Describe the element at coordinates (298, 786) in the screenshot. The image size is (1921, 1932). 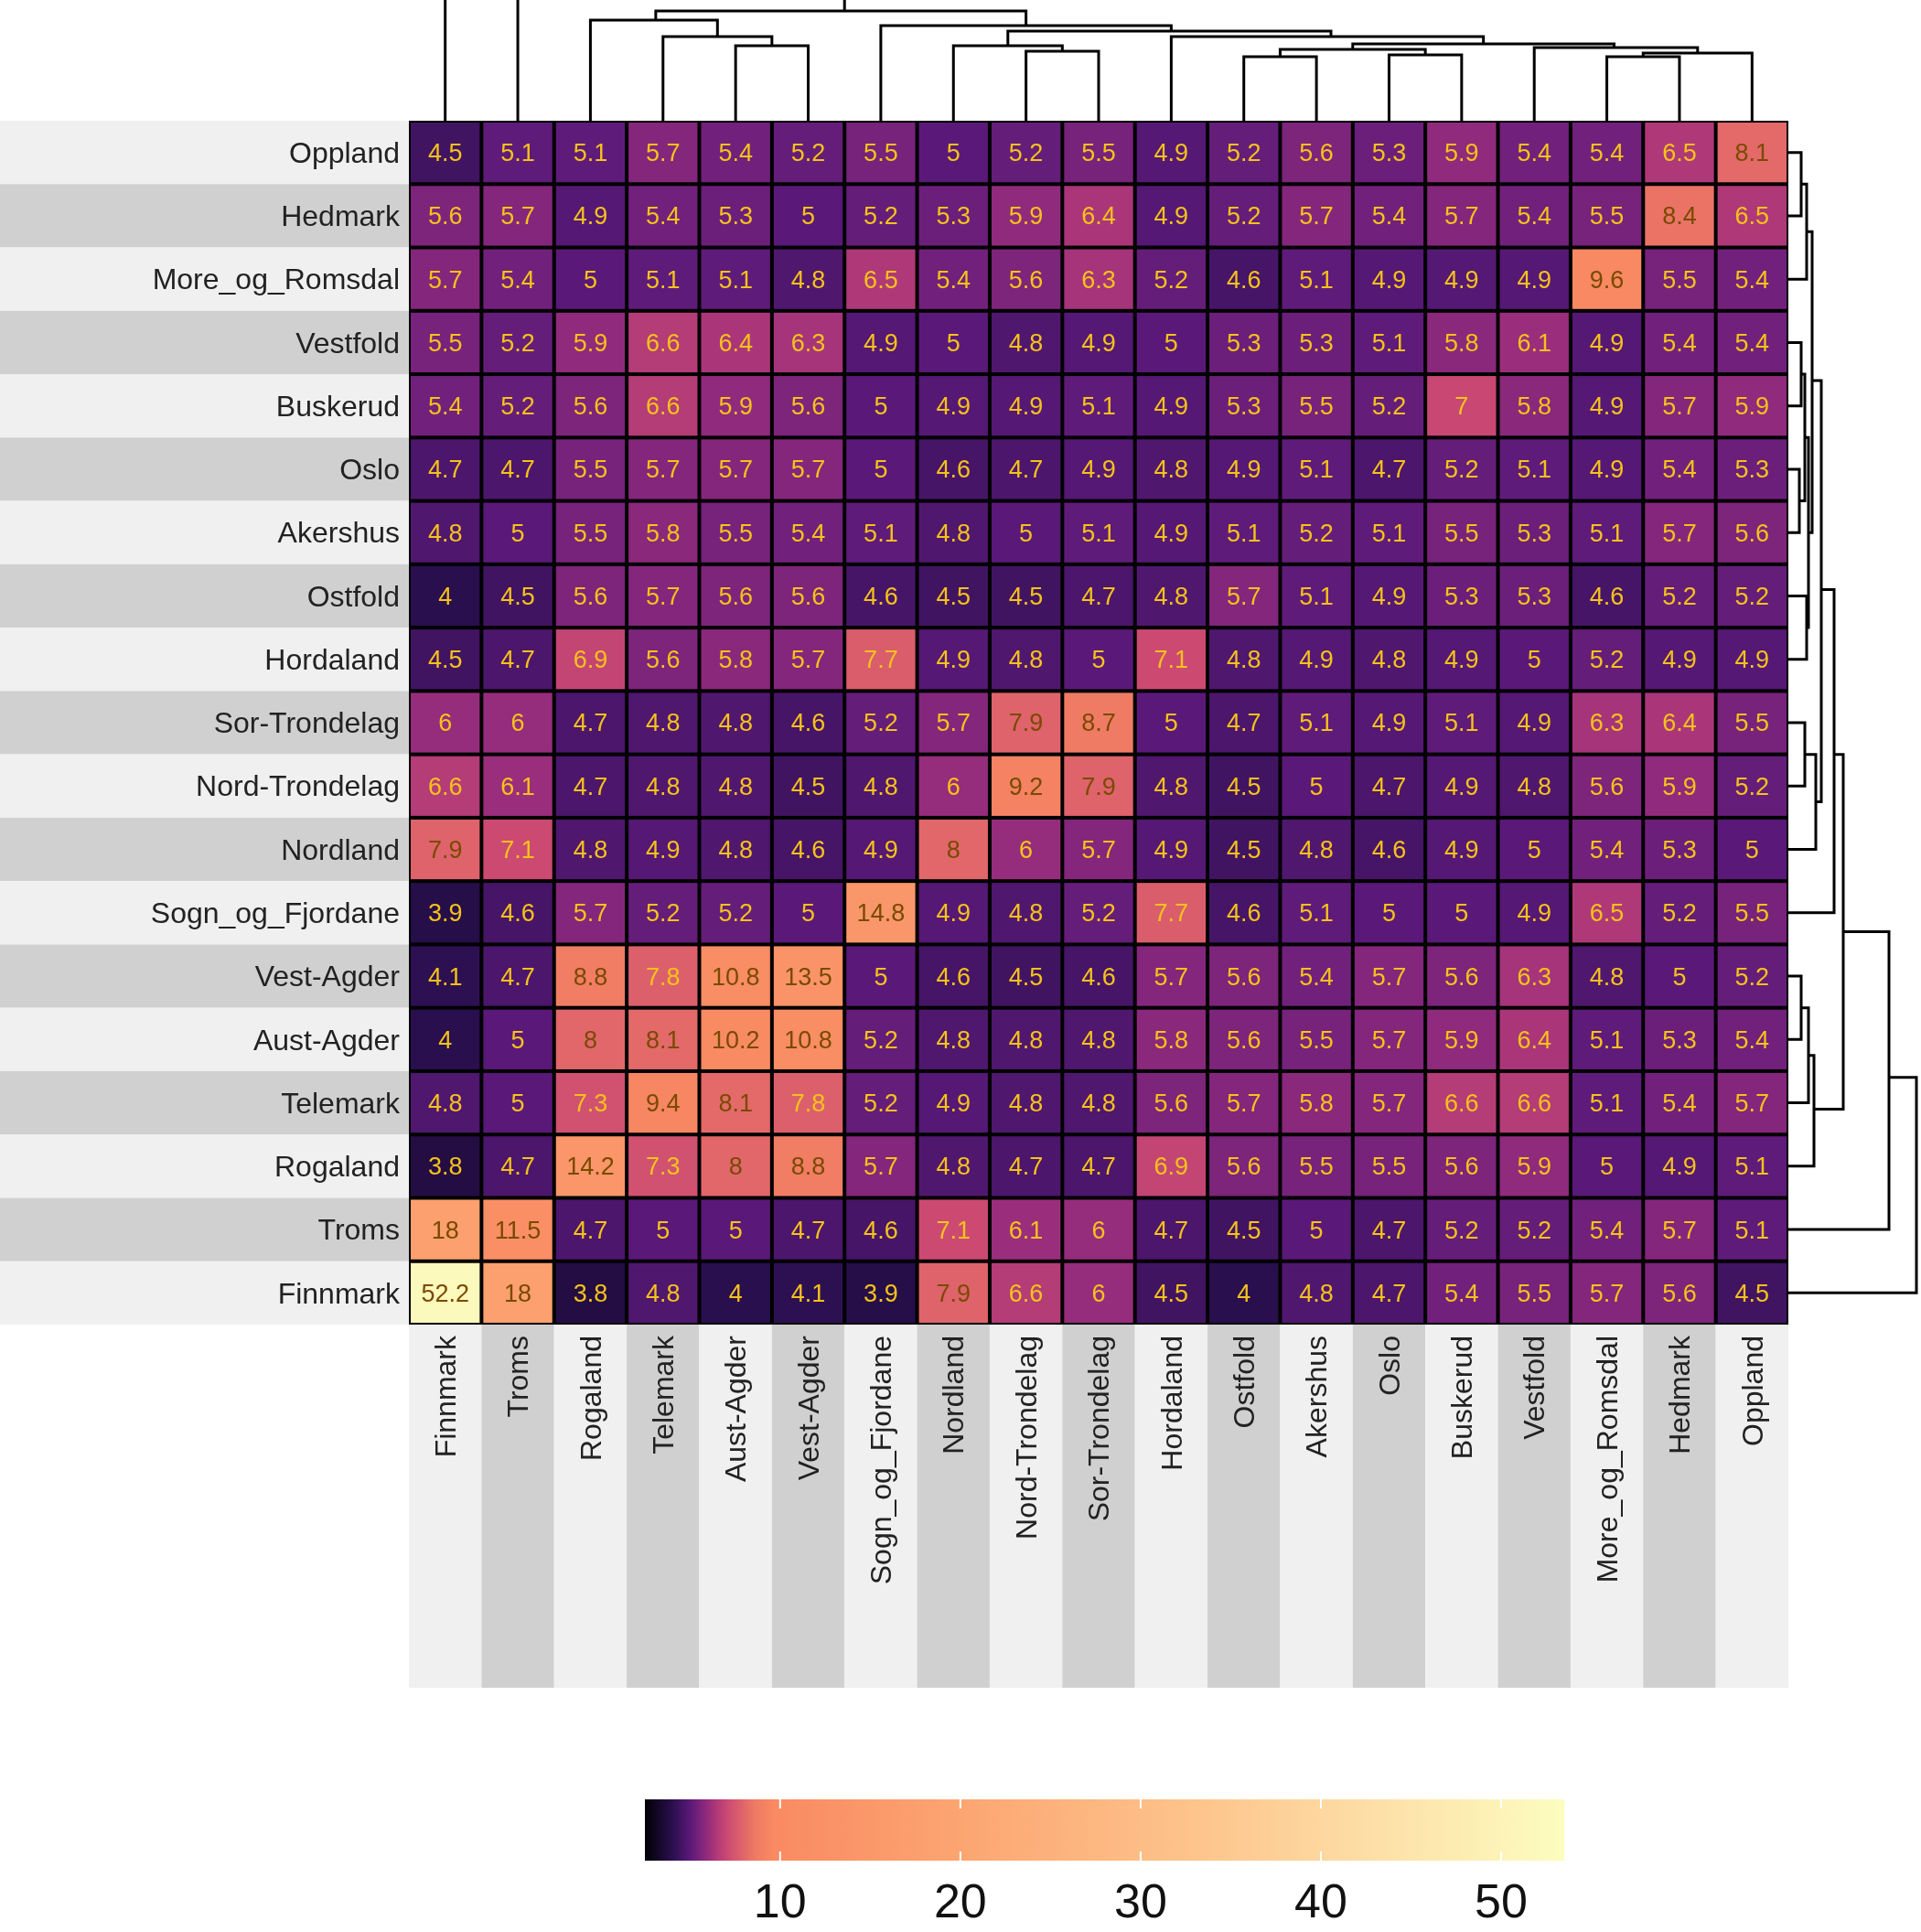
I see `y-tick-label: Nord-Trondelag` at that location.